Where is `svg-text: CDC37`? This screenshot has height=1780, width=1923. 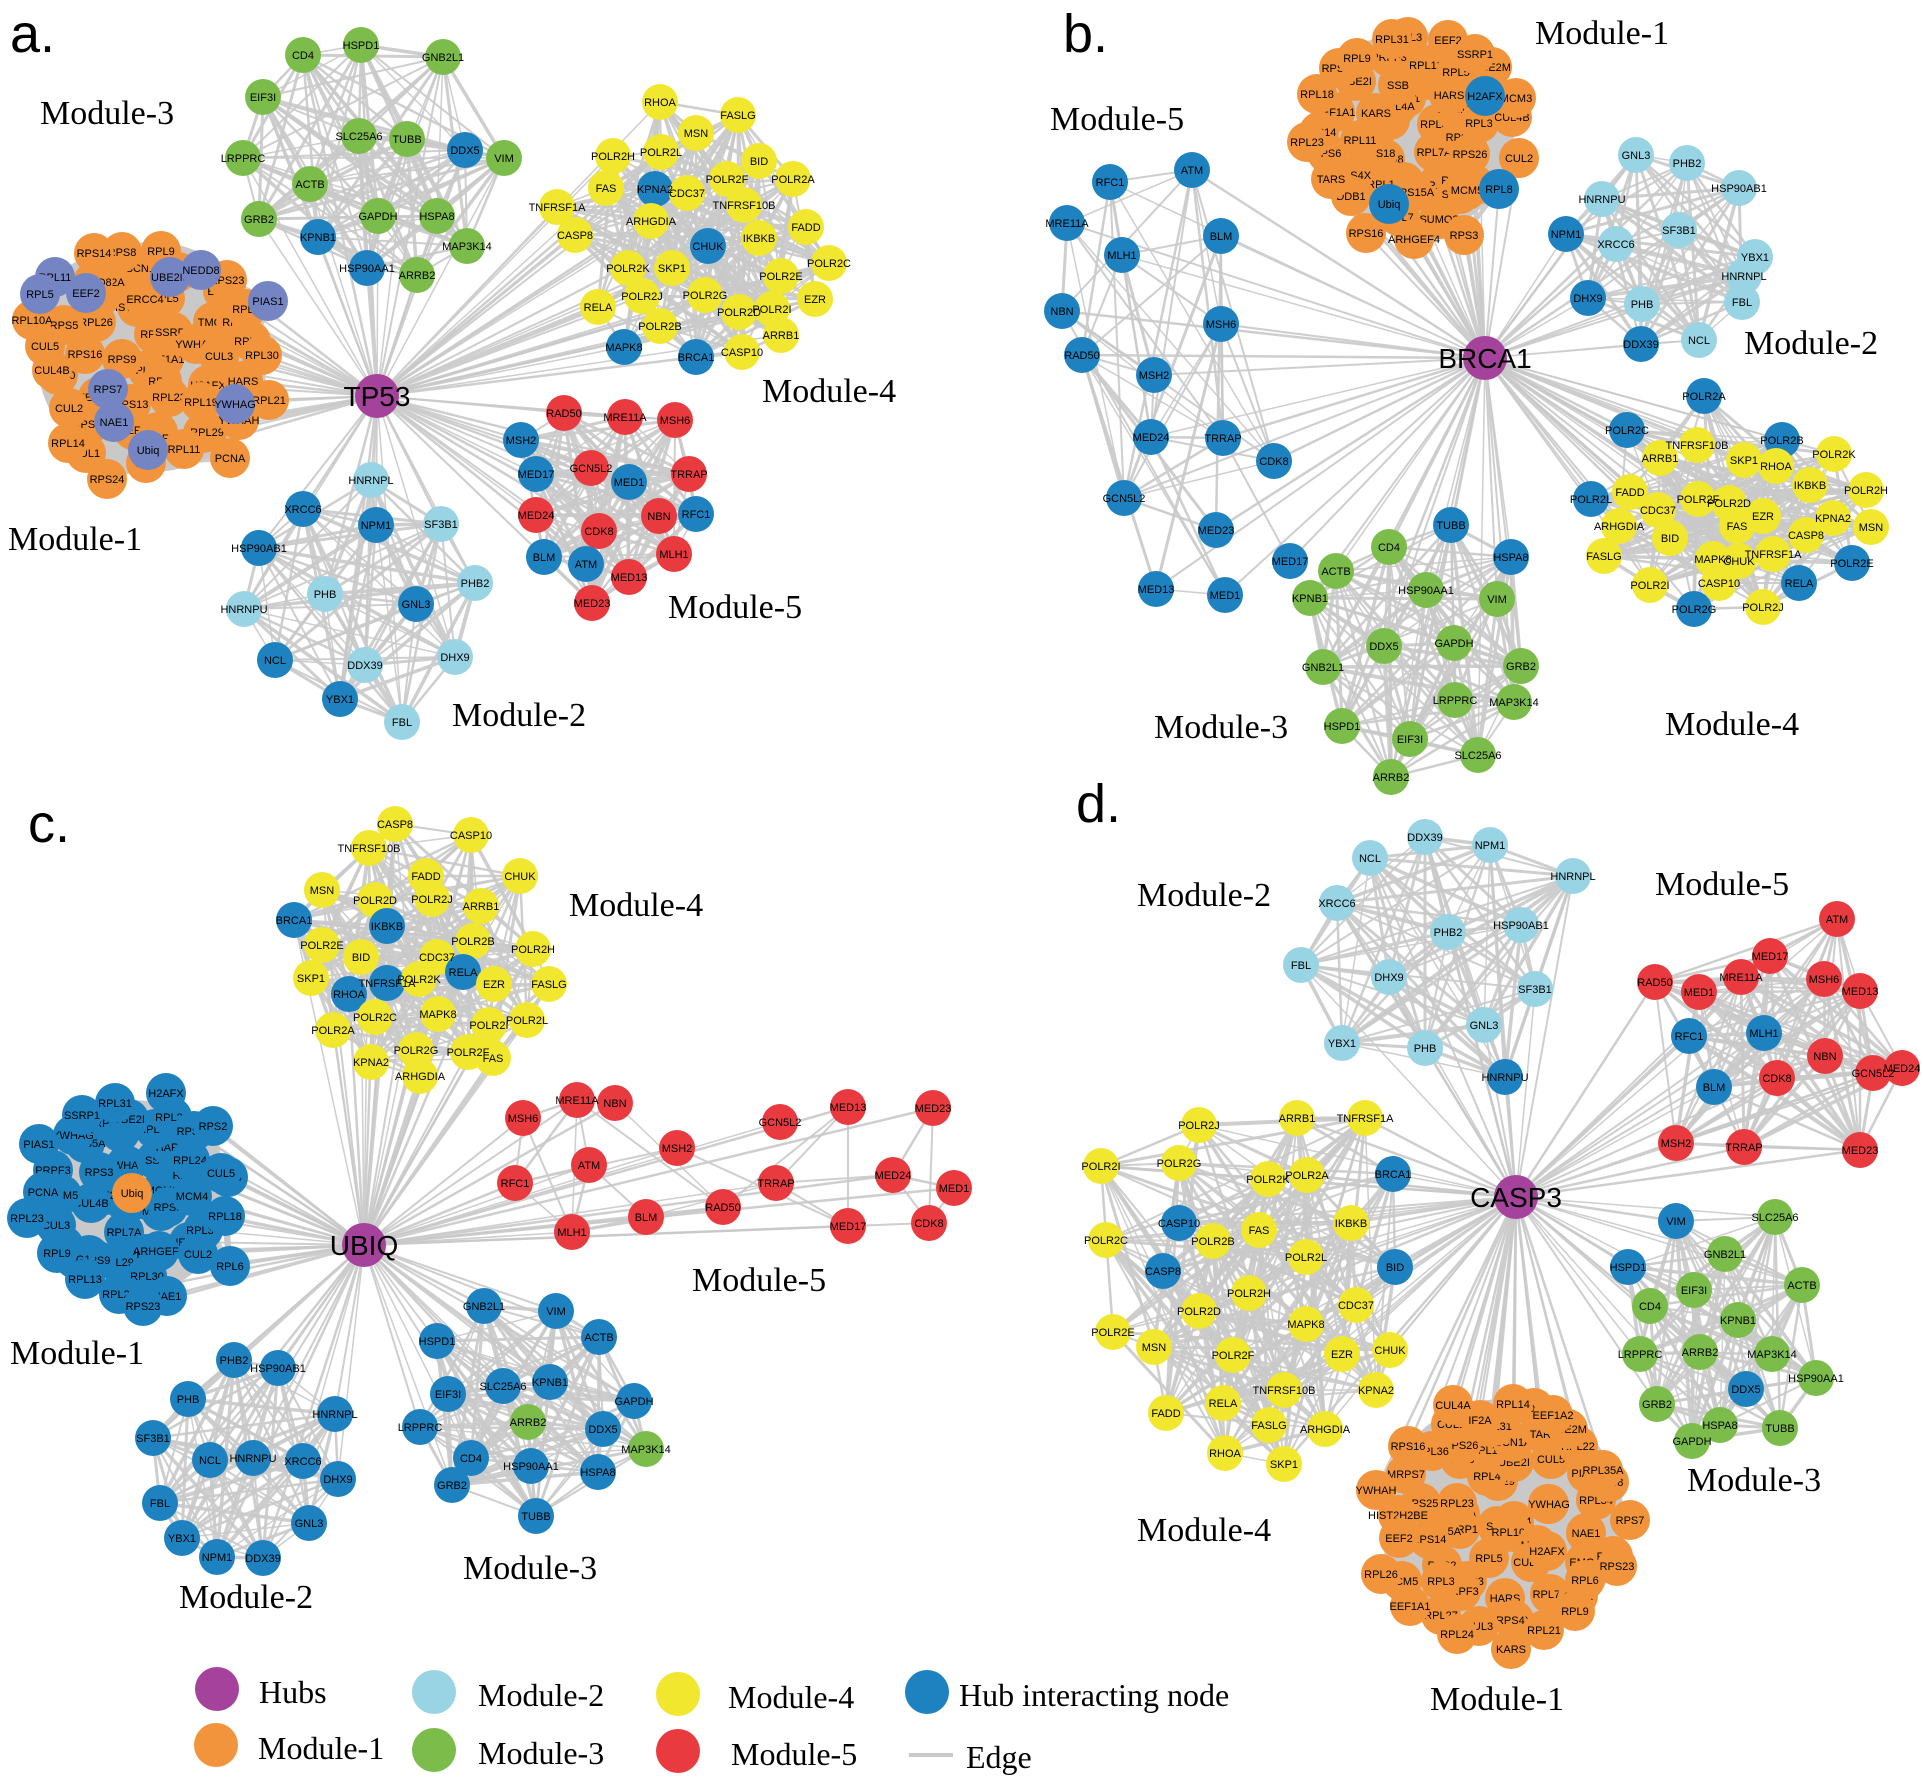 svg-text: CDC37 is located at coordinates (687, 194).